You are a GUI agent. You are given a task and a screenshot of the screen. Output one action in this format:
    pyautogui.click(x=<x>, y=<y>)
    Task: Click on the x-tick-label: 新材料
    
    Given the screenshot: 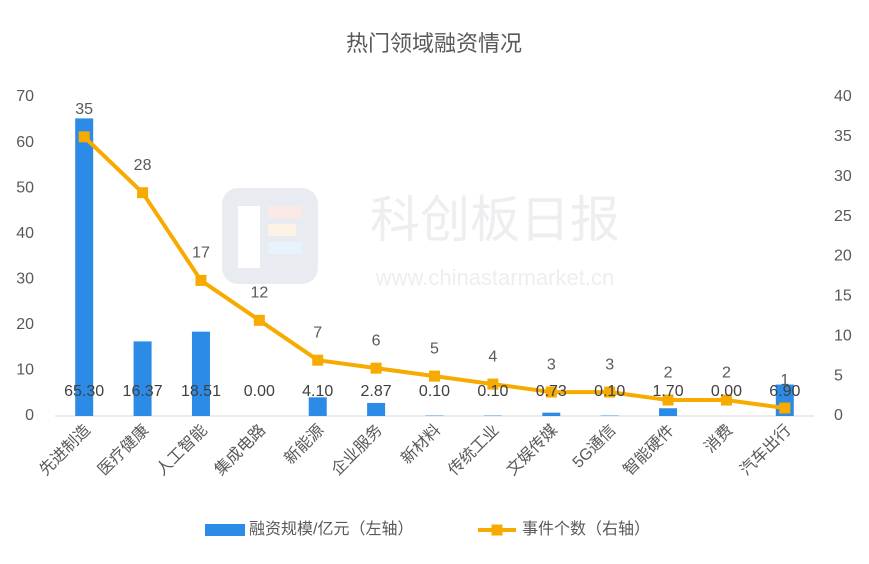 What is the action you would take?
    pyautogui.click(x=421, y=444)
    